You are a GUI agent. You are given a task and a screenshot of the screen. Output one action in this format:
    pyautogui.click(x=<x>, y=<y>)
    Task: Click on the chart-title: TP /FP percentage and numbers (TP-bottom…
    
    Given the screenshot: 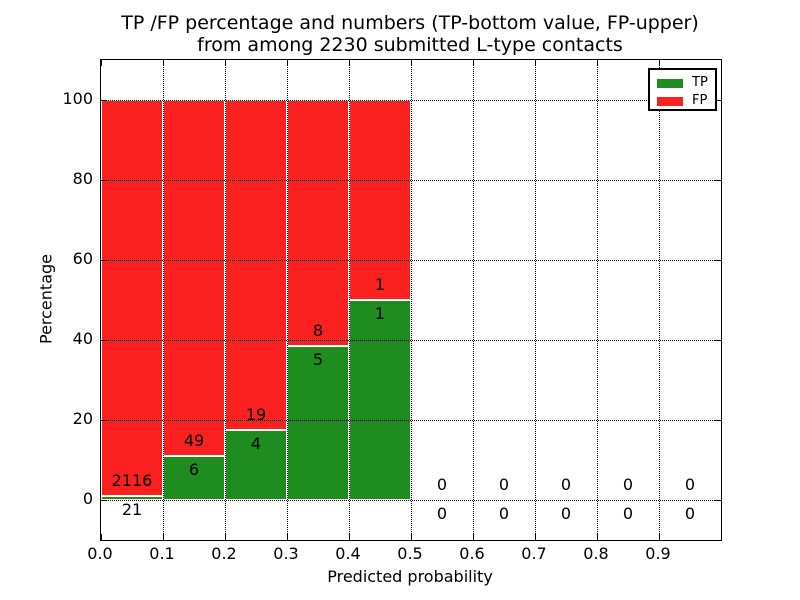 What is the action you would take?
    pyautogui.click(x=410, y=34)
    